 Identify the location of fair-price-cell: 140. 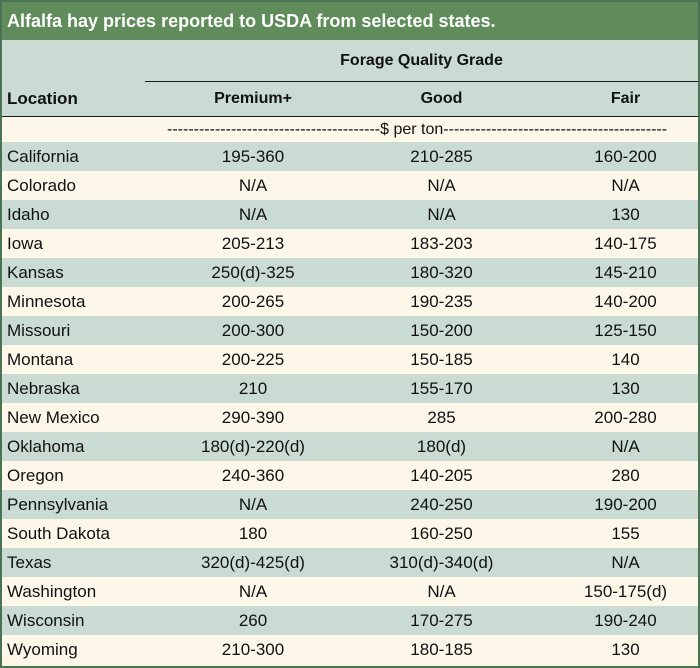
(625, 359).